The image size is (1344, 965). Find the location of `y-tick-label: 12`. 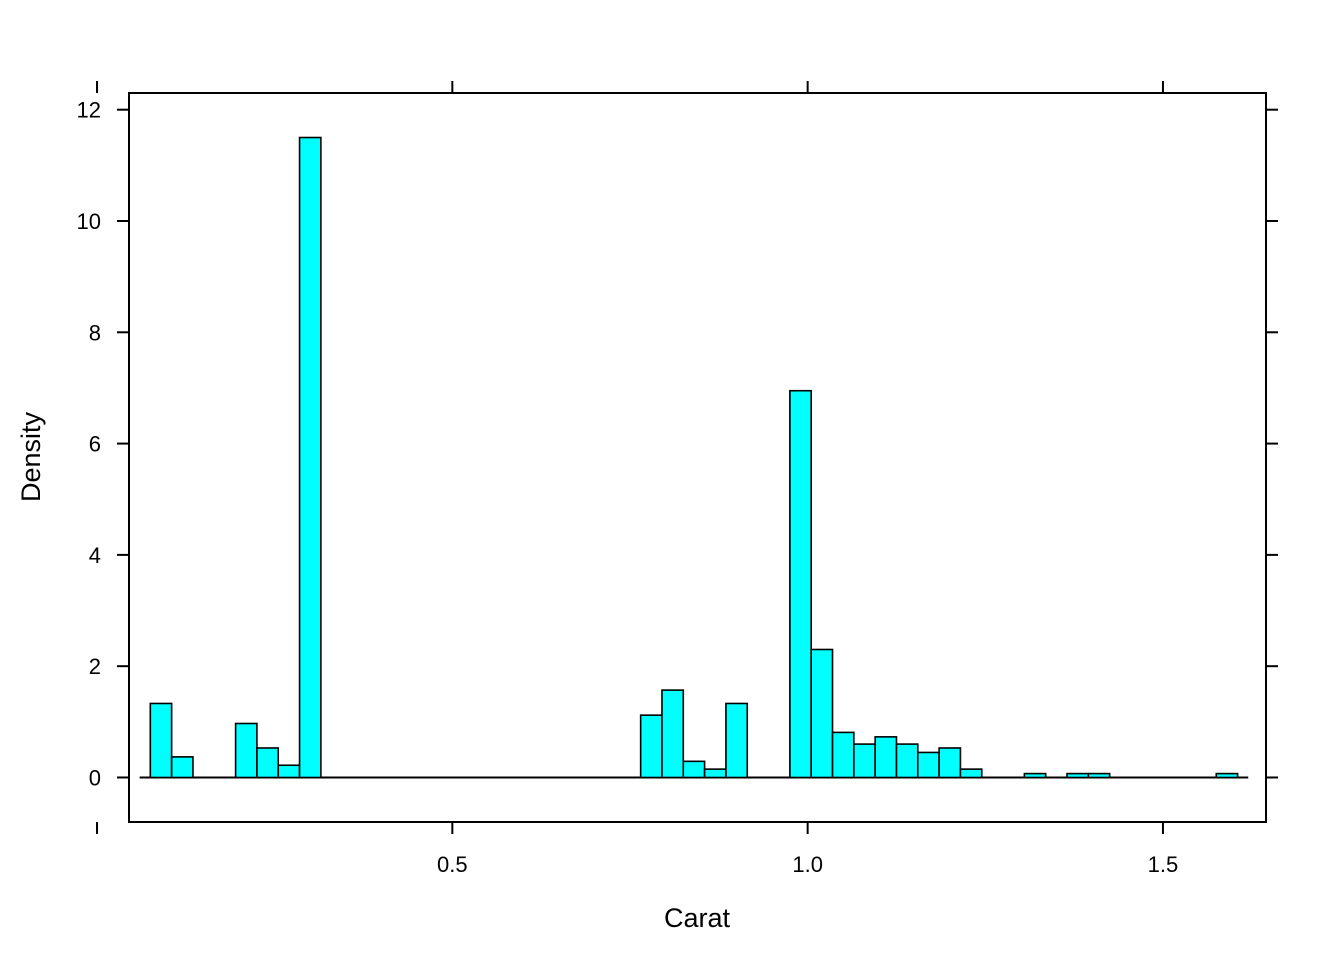

y-tick-label: 12 is located at coordinates (89, 110).